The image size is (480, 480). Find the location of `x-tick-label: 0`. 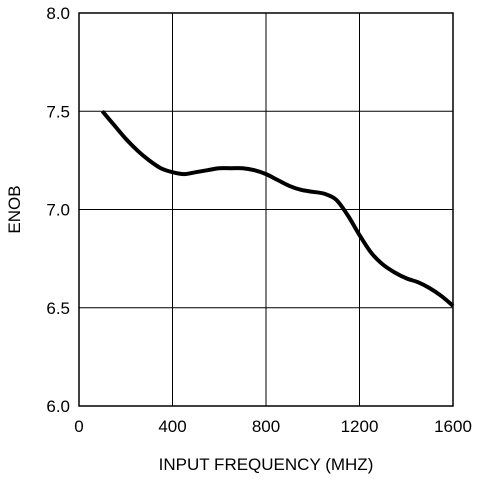

x-tick-label: 0 is located at coordinates (78, 426).